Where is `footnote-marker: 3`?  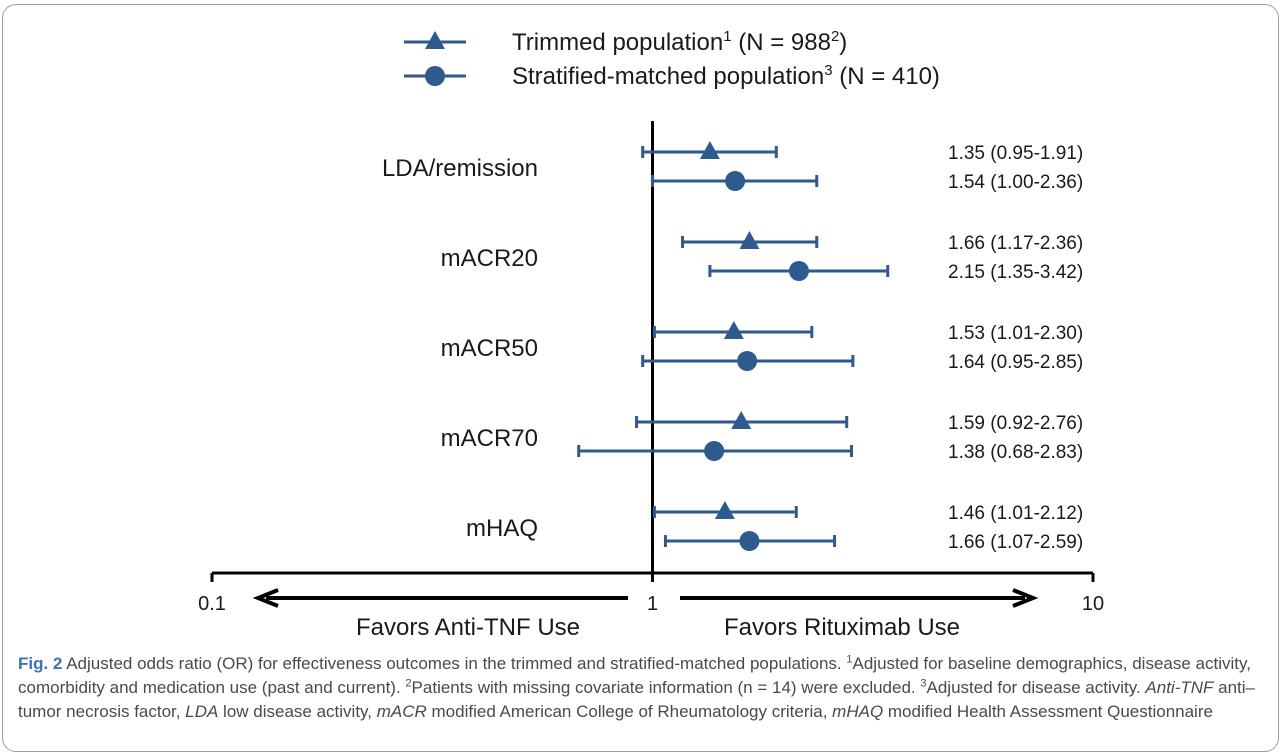 footnote-marker: 3 is located at coordinates (923, 683).